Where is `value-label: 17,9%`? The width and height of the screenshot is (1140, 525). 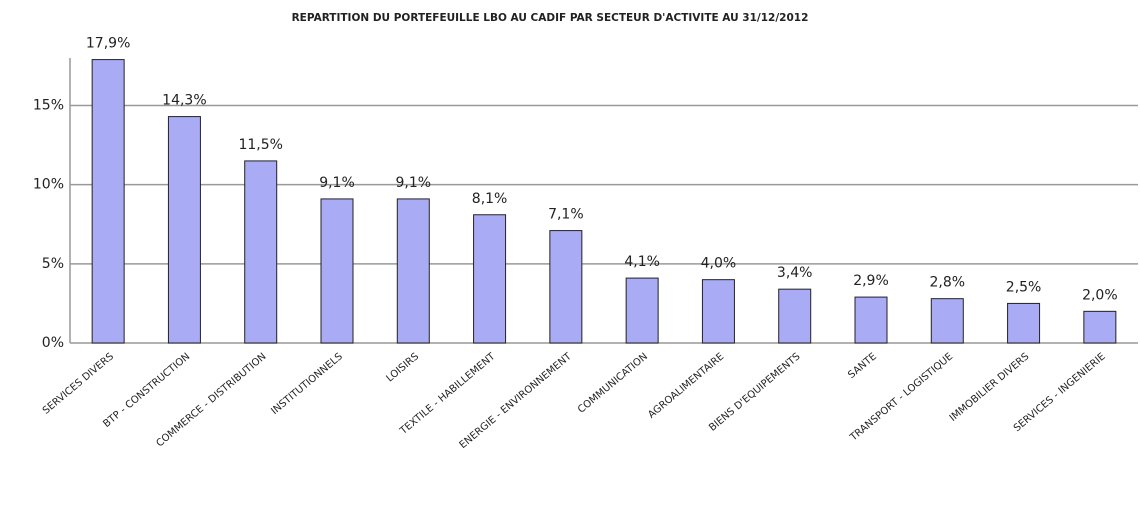 value-label: 17,9% is located at coordinates (108, 44).